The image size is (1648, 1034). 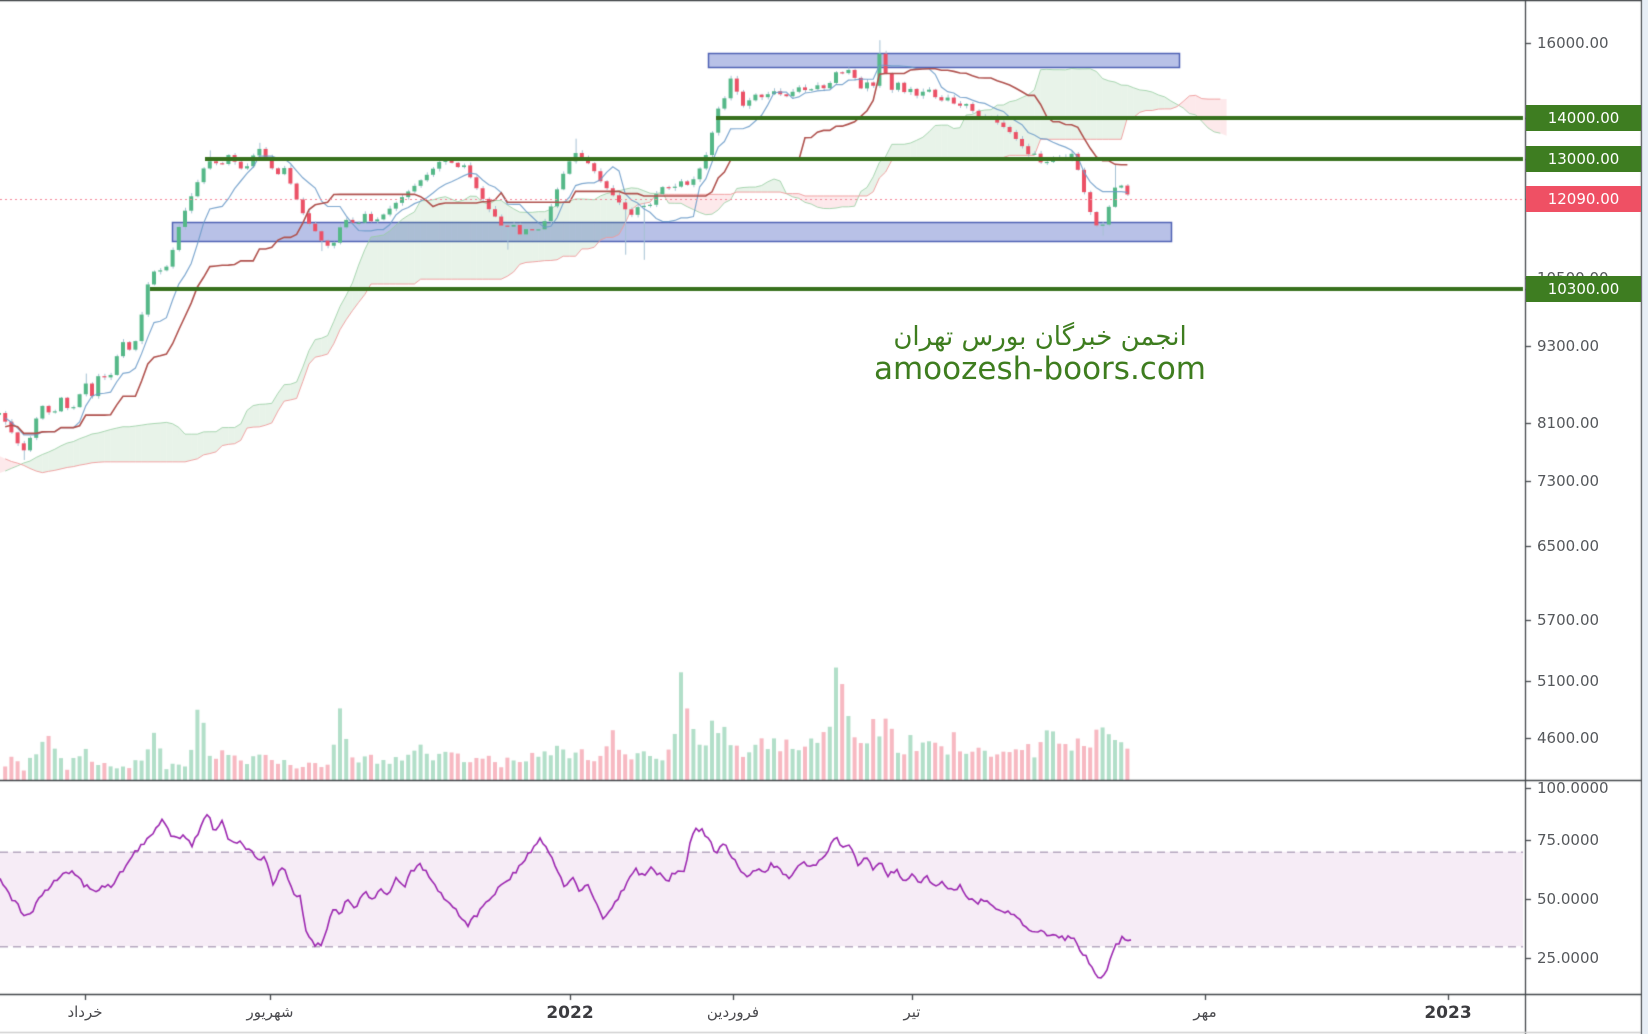 What do you see at coordinates (1568, 738) in the screenshot?
I see `price-axis-label: 4600.00` at bounding box center [1568, 738].